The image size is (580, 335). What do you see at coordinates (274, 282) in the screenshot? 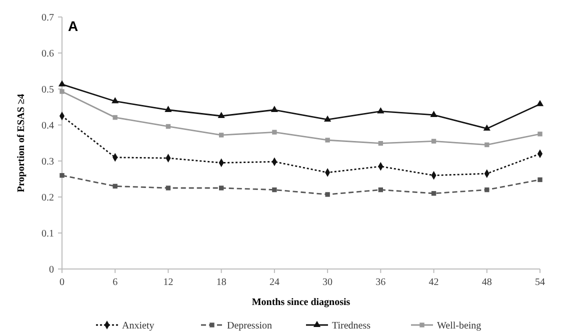
I see `x-tick-label: 24` at bounding box center [274, 282].